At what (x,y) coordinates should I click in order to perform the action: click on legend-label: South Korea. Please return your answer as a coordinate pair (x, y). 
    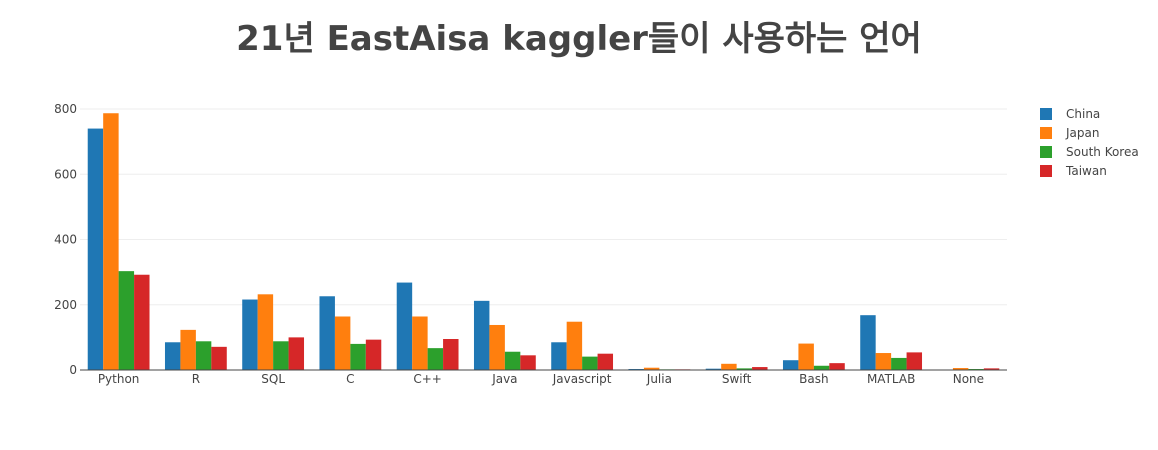
    Looking at the image, I should click on (1102, 152).